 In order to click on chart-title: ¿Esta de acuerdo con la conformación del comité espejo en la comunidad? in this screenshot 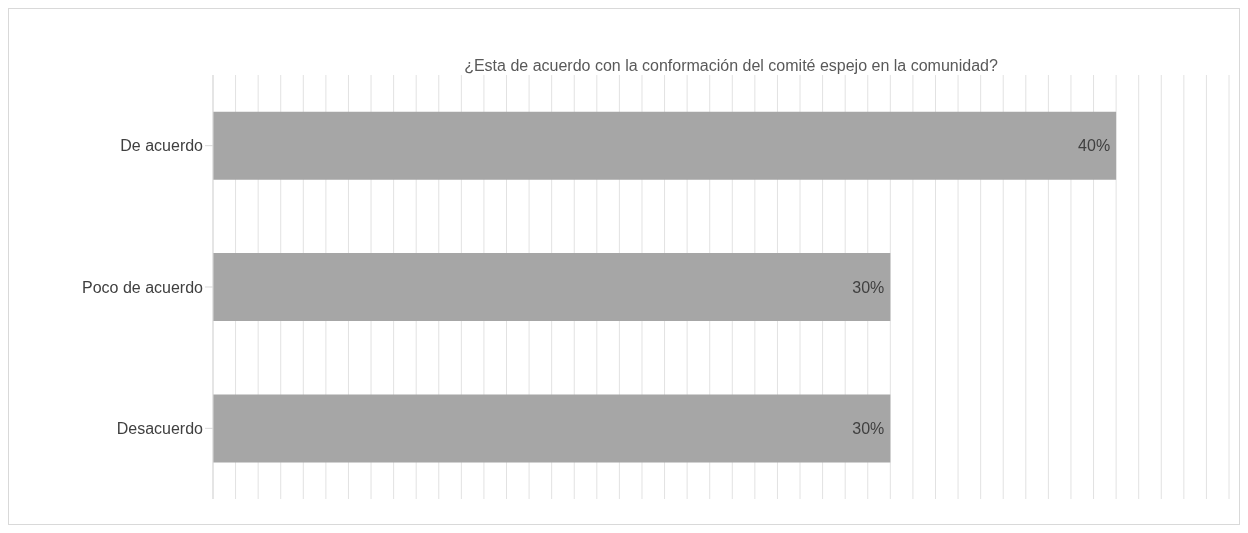, I will do `click(731, 66)`.